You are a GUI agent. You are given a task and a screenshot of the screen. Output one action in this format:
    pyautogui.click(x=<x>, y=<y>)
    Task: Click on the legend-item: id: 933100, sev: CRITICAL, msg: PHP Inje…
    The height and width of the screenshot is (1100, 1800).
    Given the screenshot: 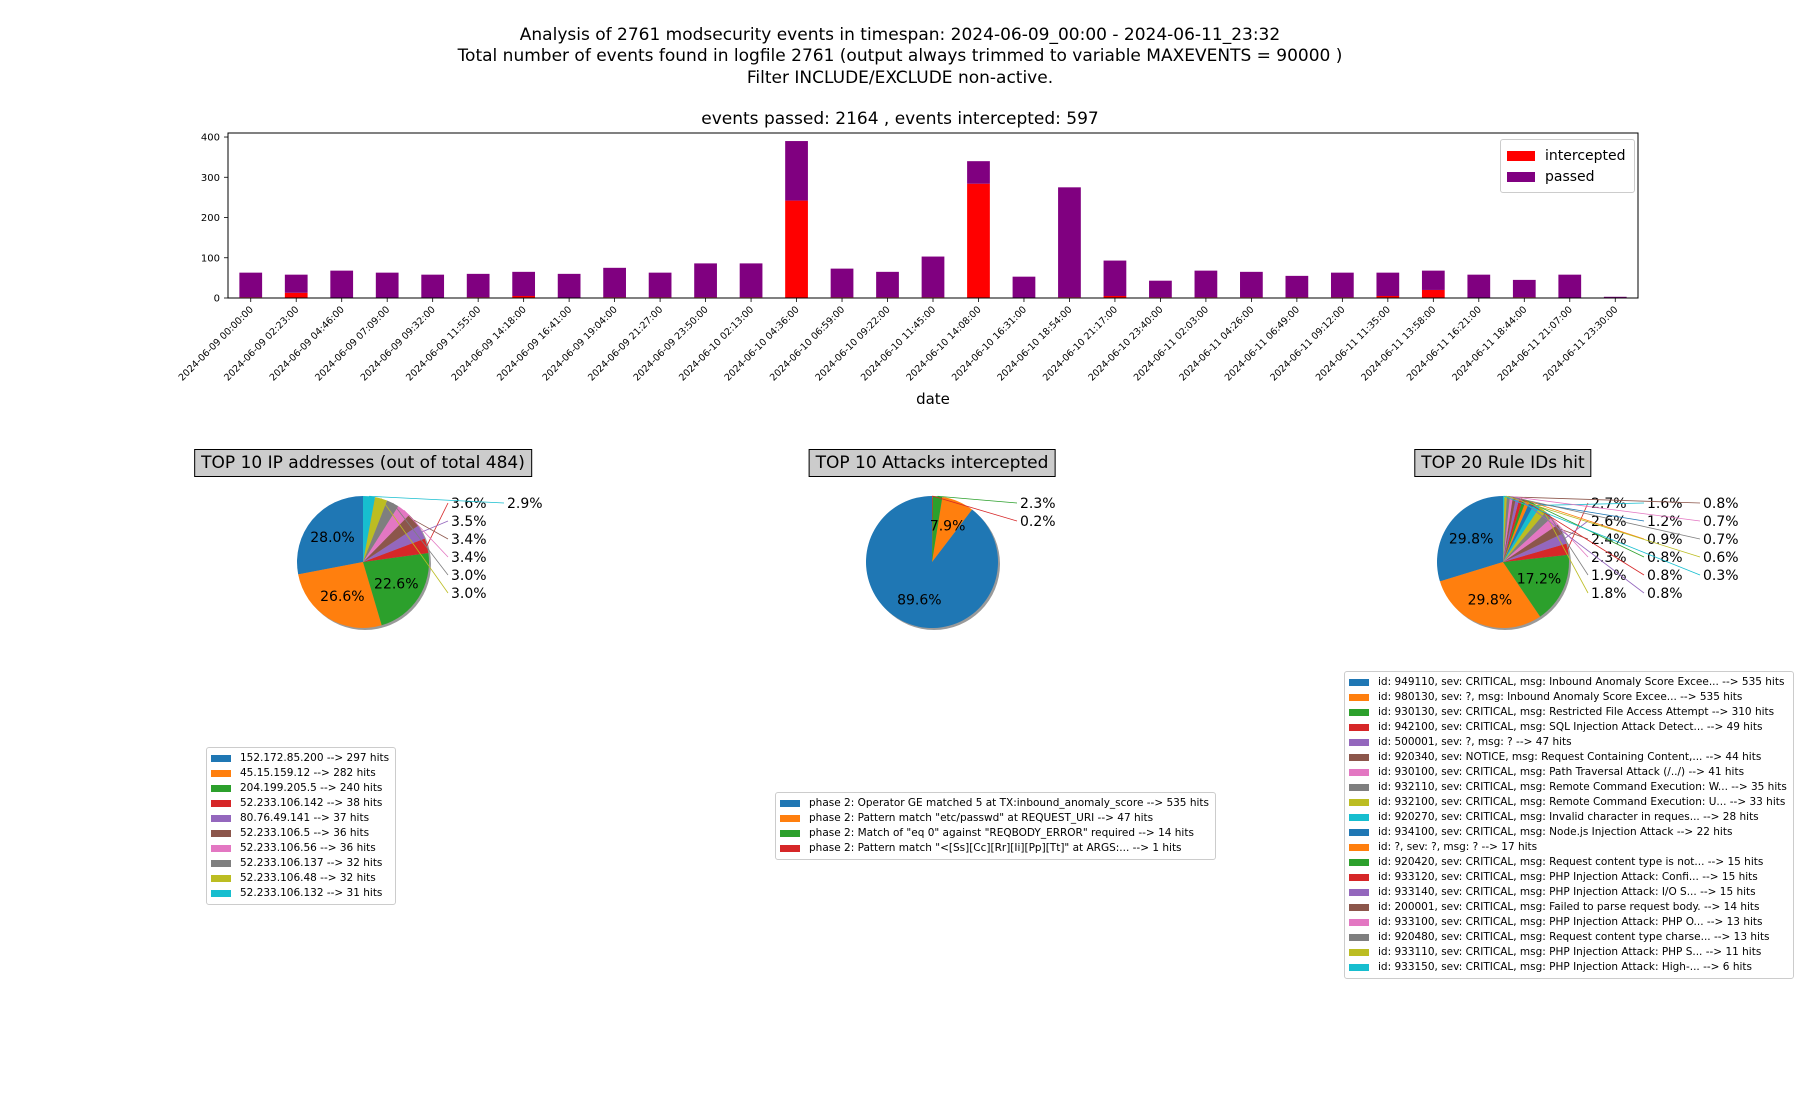 What is the action you would take?
    pyautogui.click(x=1568, y=922)
    